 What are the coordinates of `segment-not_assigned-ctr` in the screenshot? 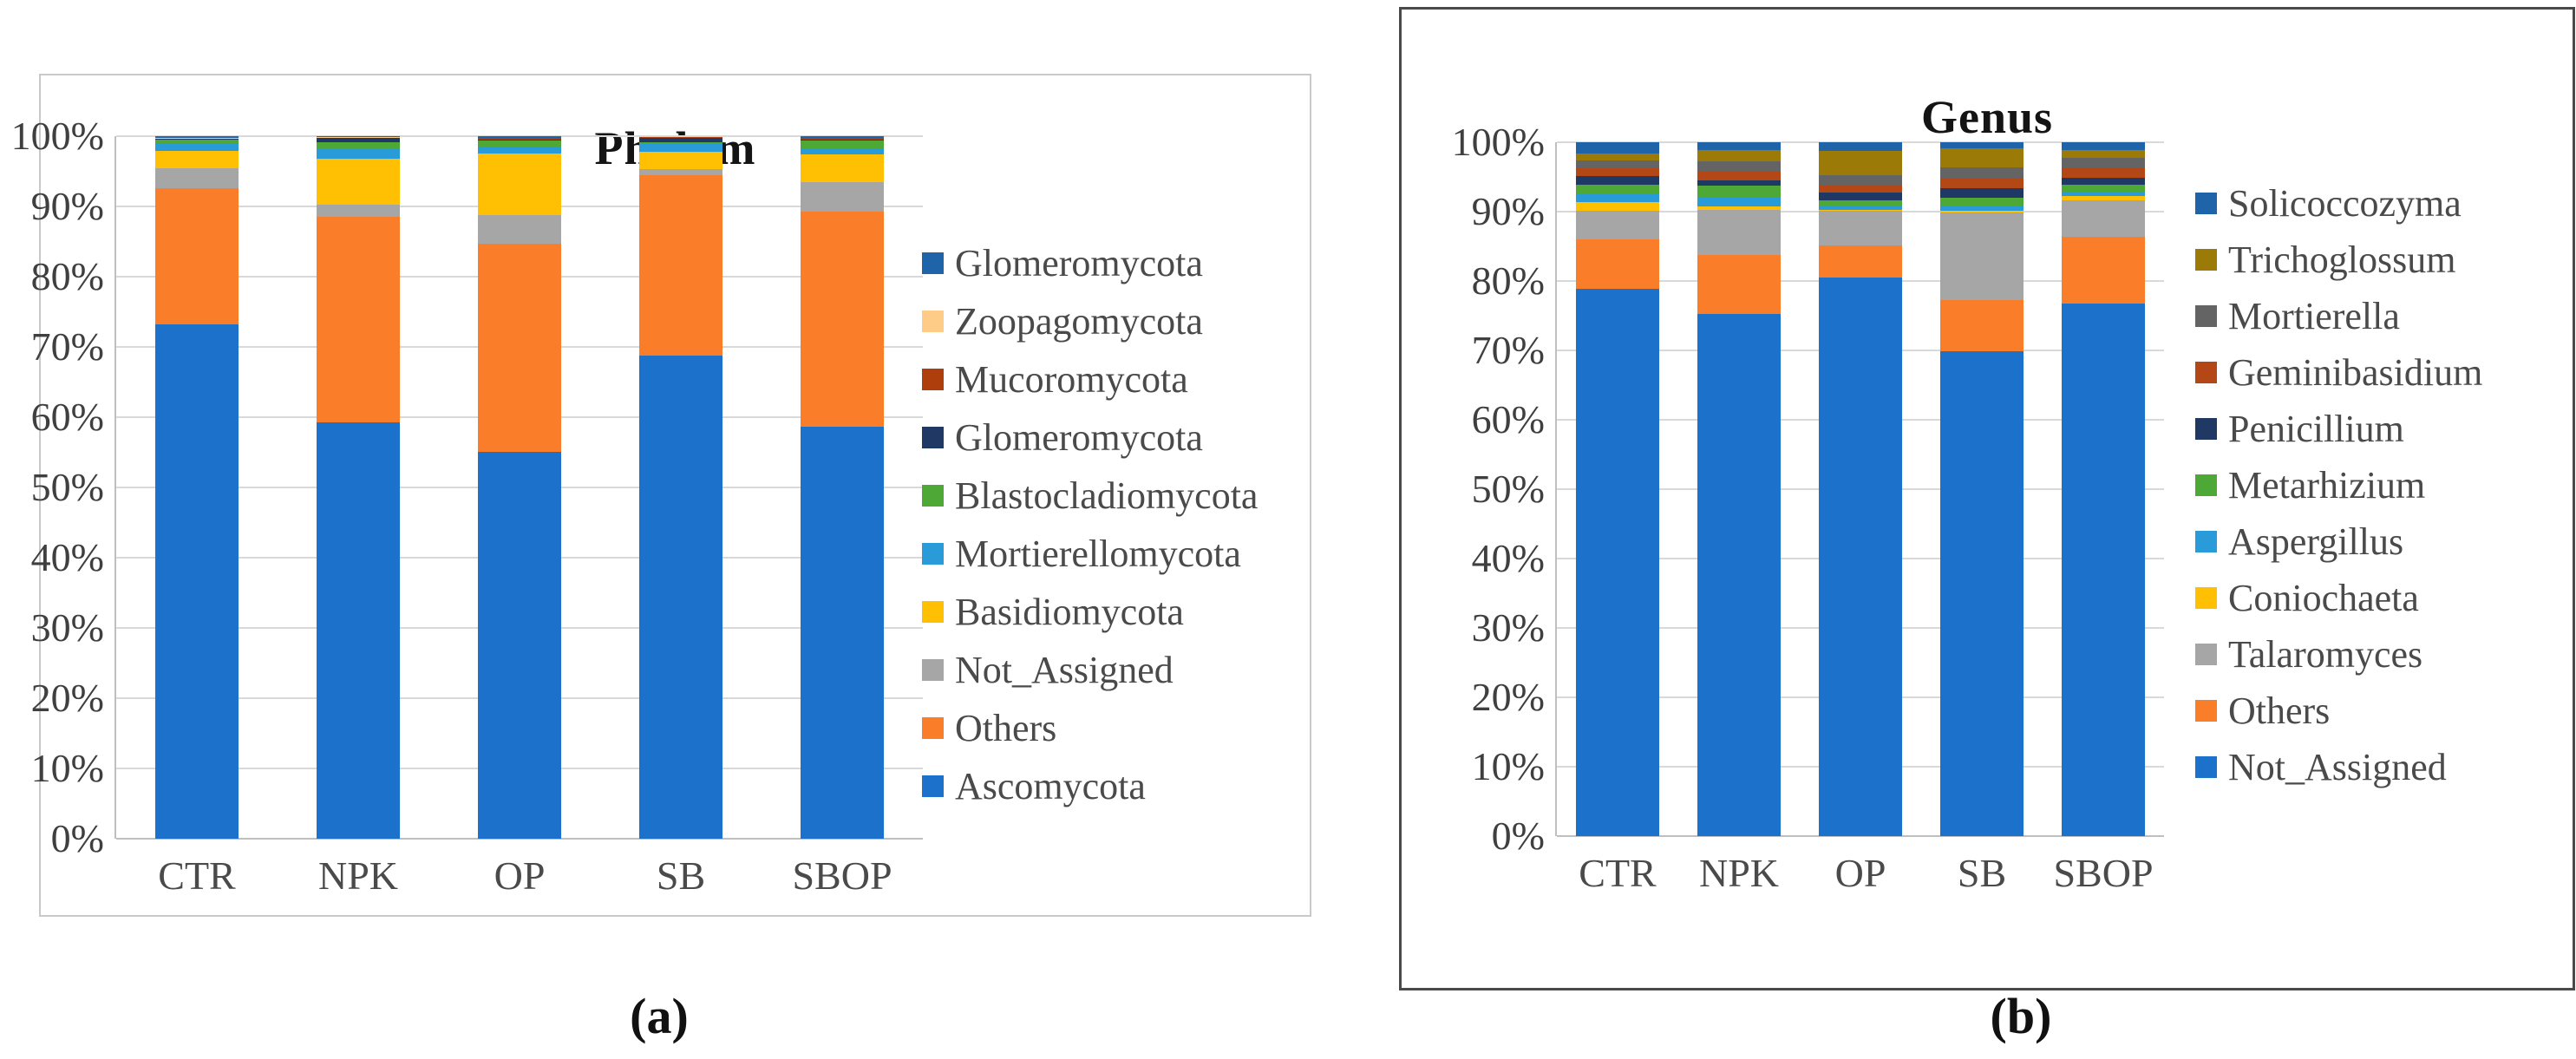 It's located at (1617, 562).